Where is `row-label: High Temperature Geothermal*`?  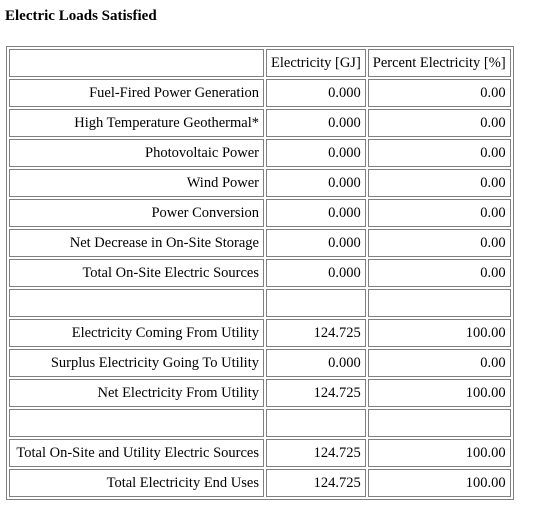 row-label: High Temperature Geothermal* is located at coordinates (136, 123).